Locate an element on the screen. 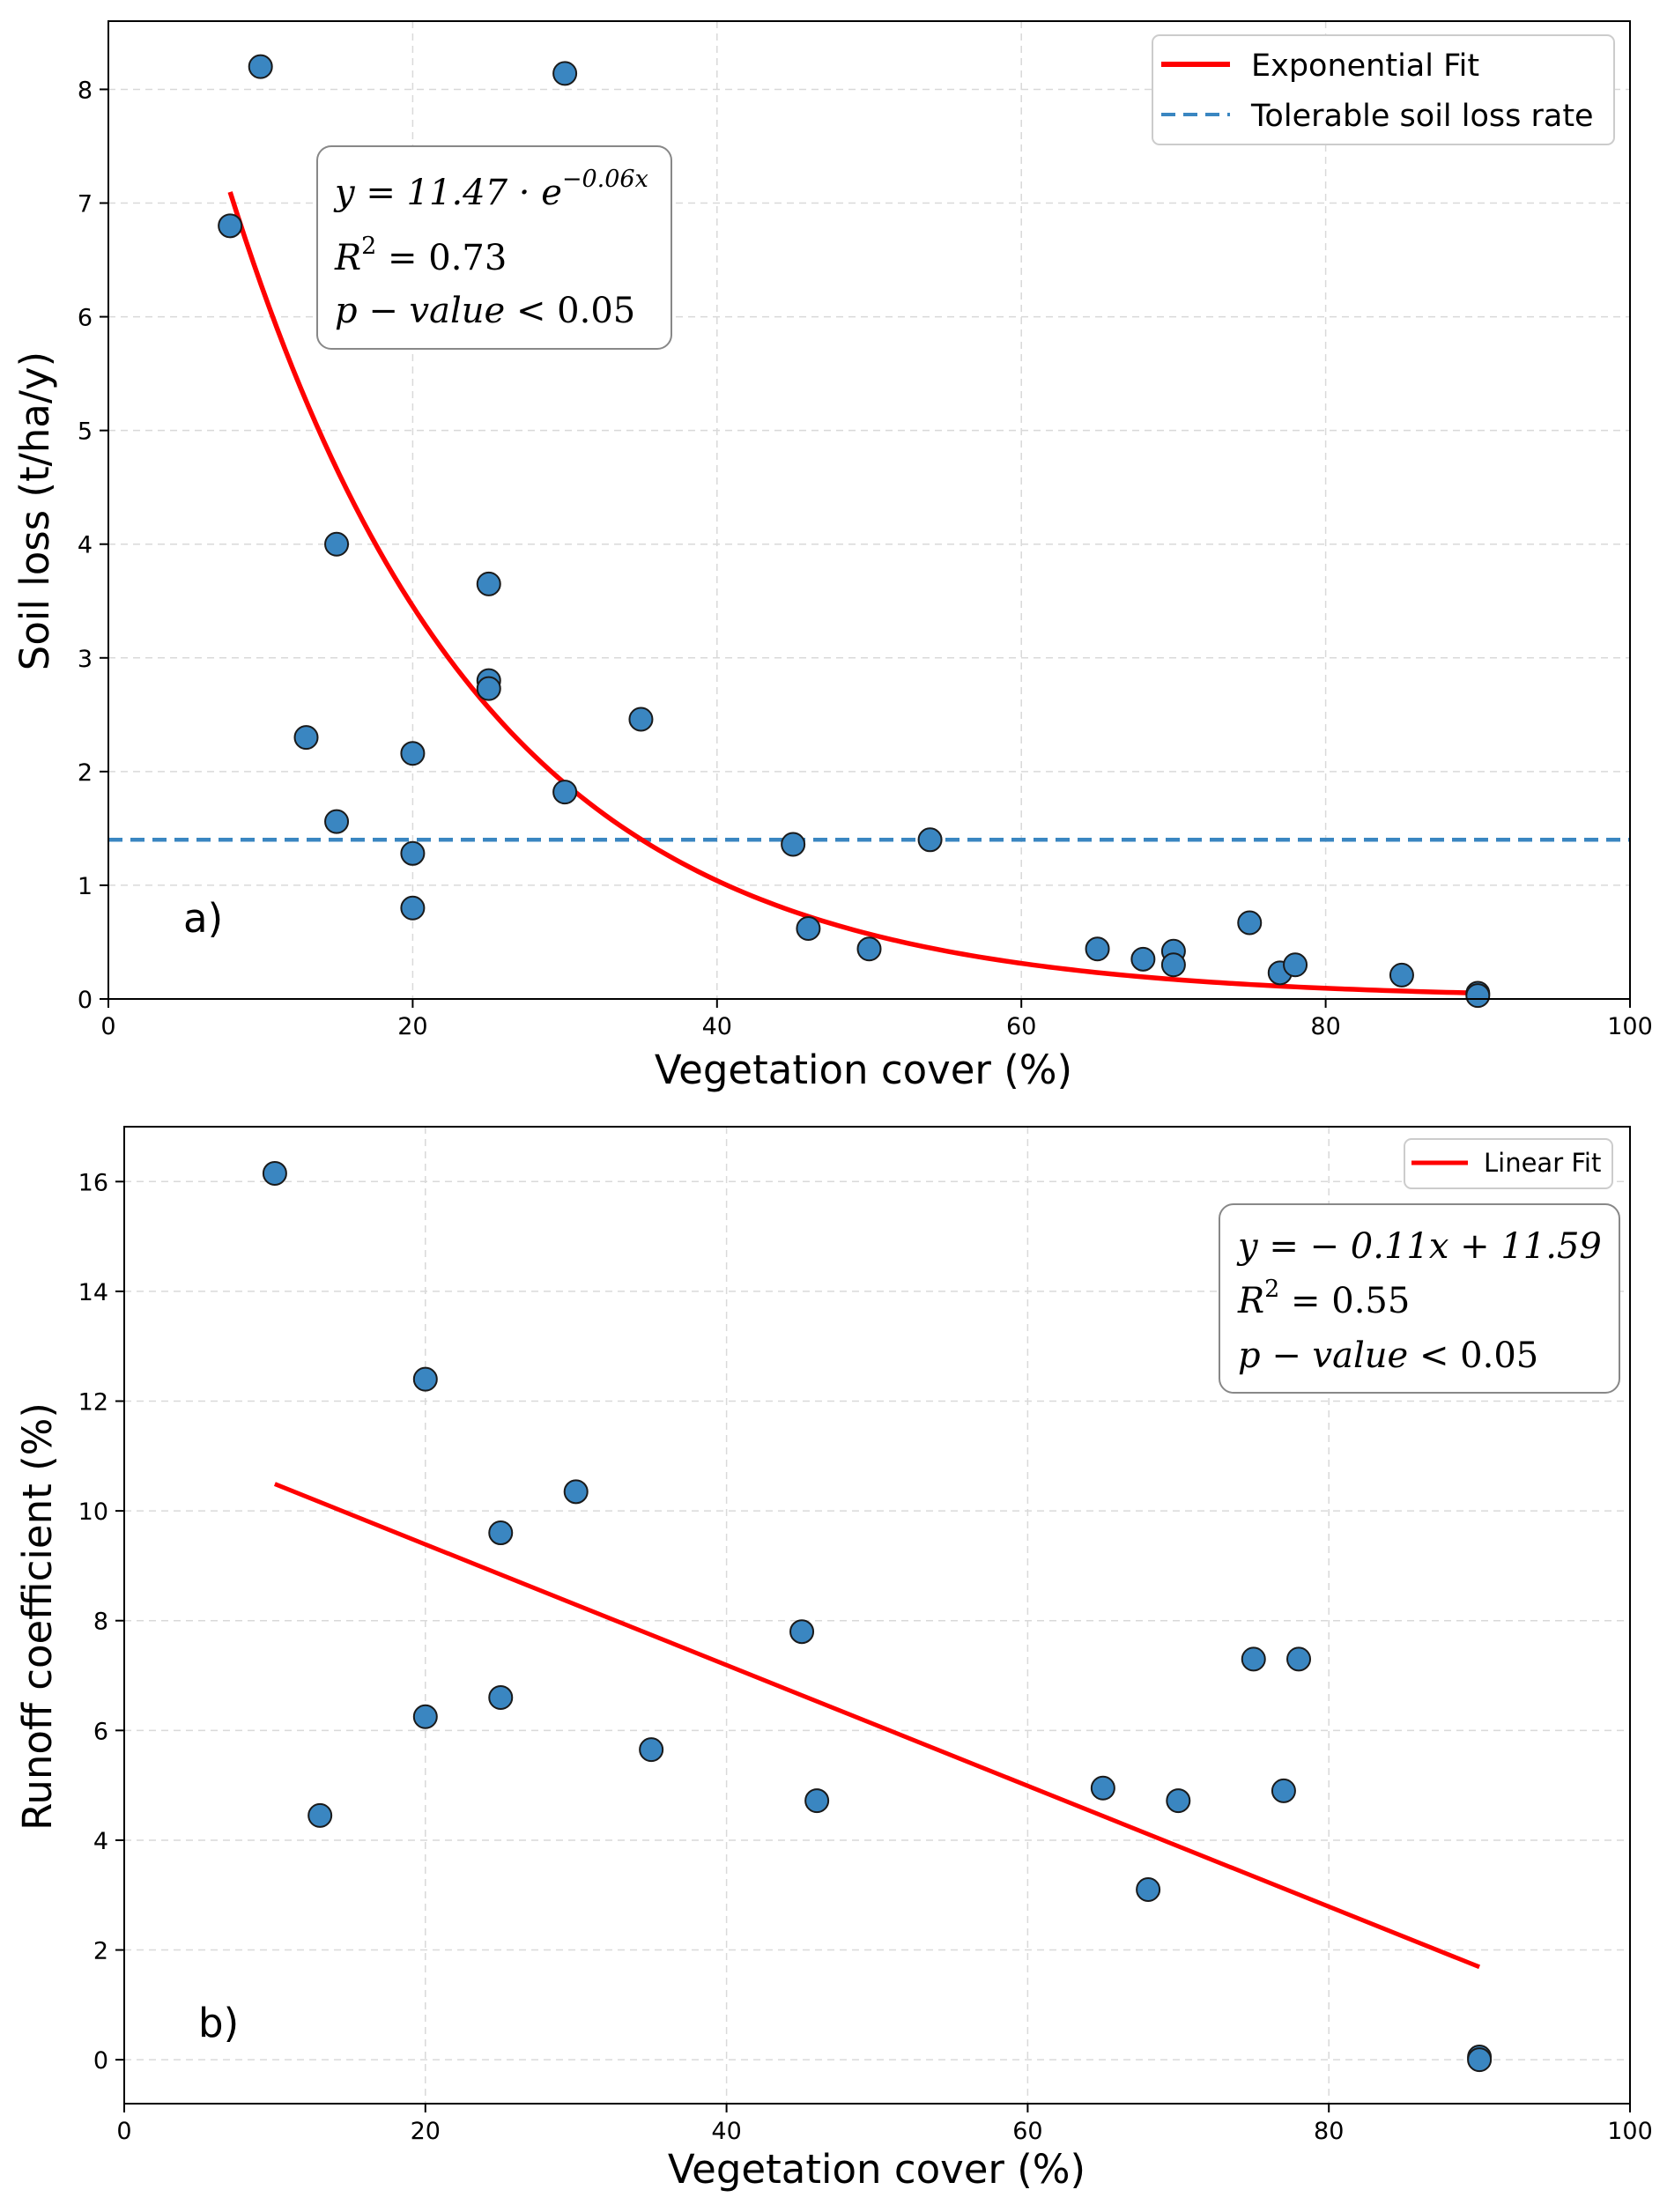  runoff-equation: y = − 0.11x + 11.59 is located at coordinates (1419, 1246).